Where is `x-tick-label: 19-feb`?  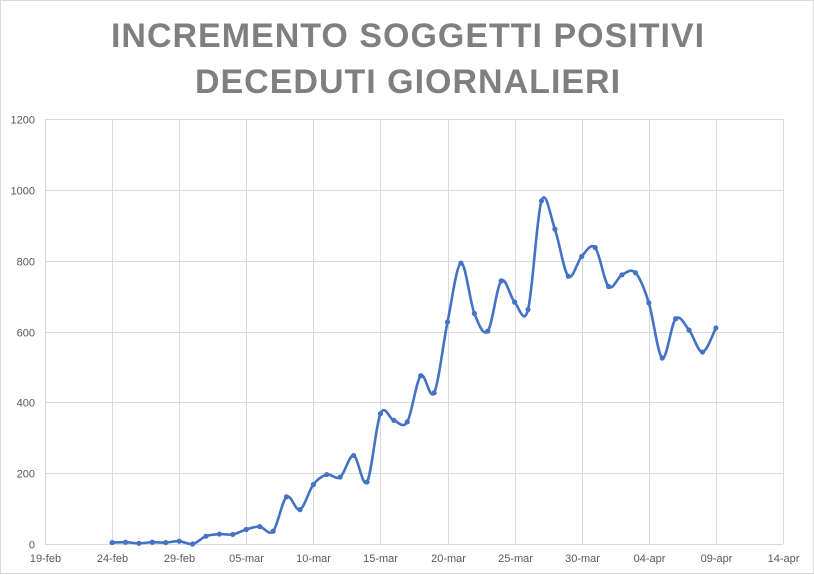
x-tick-label: 19-feb is located at coordinates (45, 559).